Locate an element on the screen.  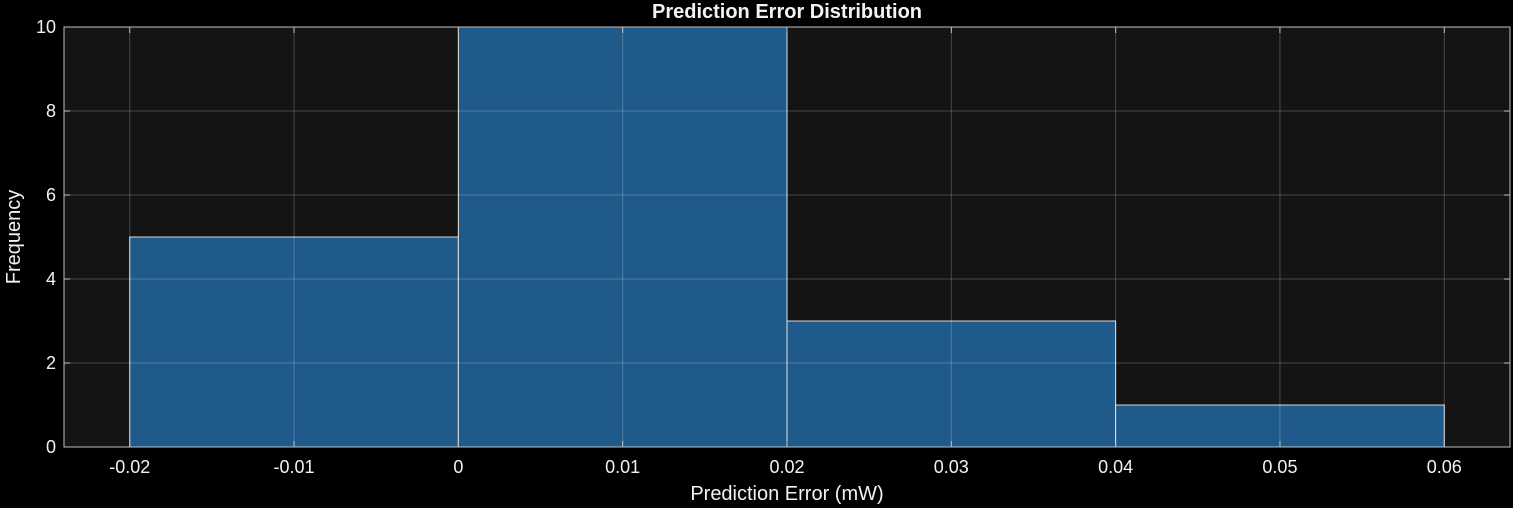
x-tick-label: 0.01 is located at coordinates (622, 467).